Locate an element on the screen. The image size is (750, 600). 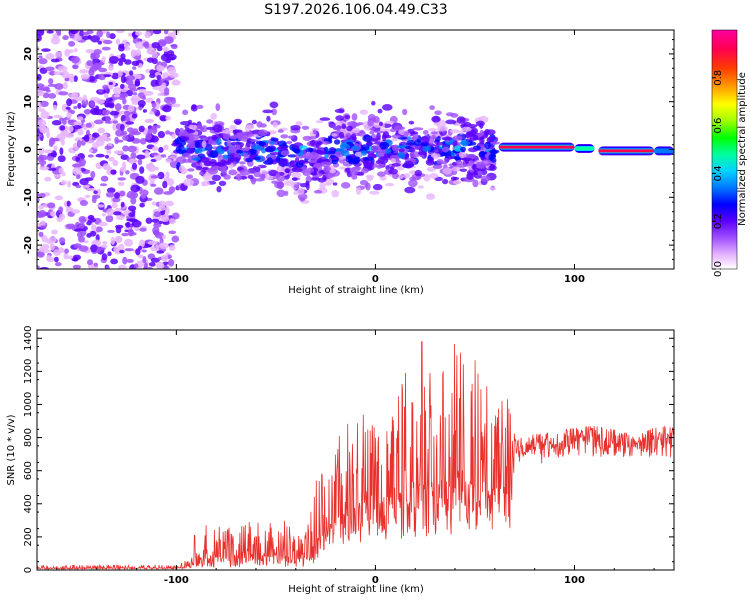
spectrogram-y-tick-label: -20 is located at coordinates (28, 245).